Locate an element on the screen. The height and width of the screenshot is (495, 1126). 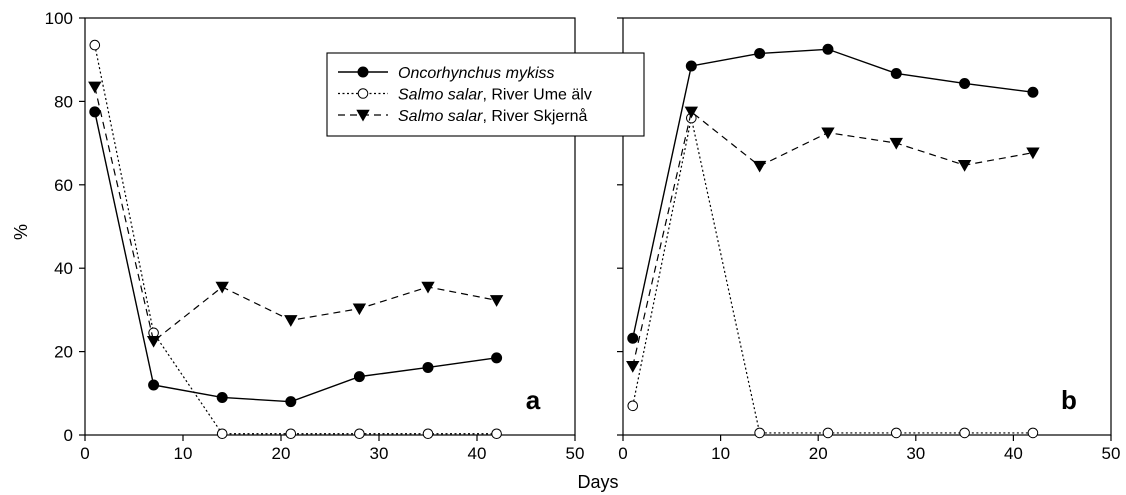
y-tick-label: 0 is located at coordinates (68, 435).